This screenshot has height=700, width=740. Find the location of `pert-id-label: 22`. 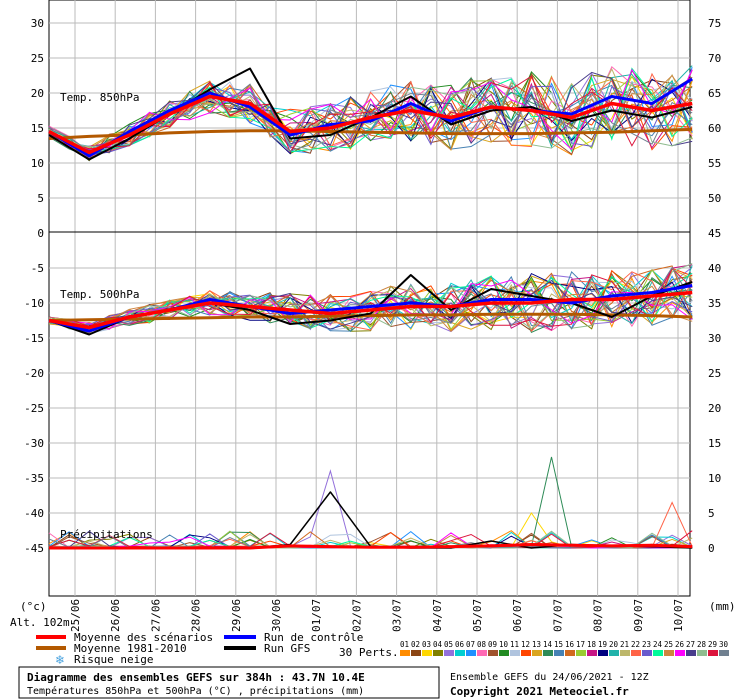

pert-id-label: 22 is located at coordinates (635, 644).